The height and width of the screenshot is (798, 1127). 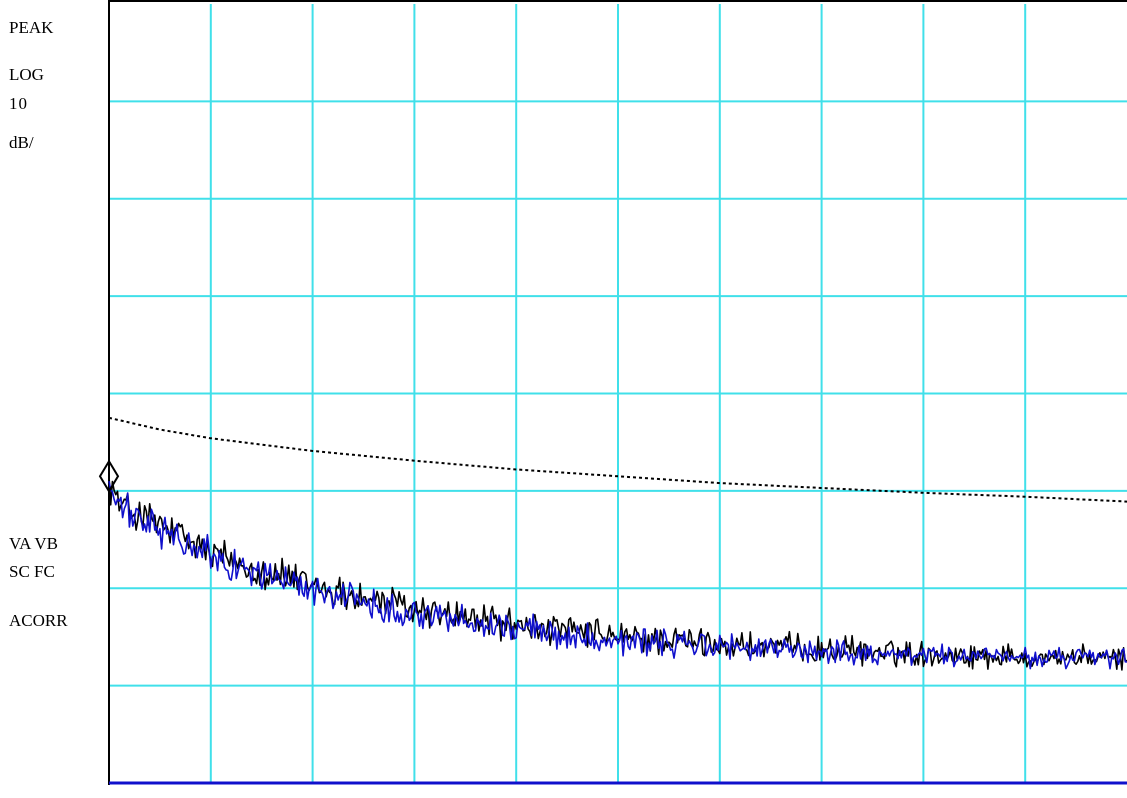 What do you see at coordinates (18, 103) in the screenshot?
I see `scale-per-div-value: 10` at bounding box center [18, 103].